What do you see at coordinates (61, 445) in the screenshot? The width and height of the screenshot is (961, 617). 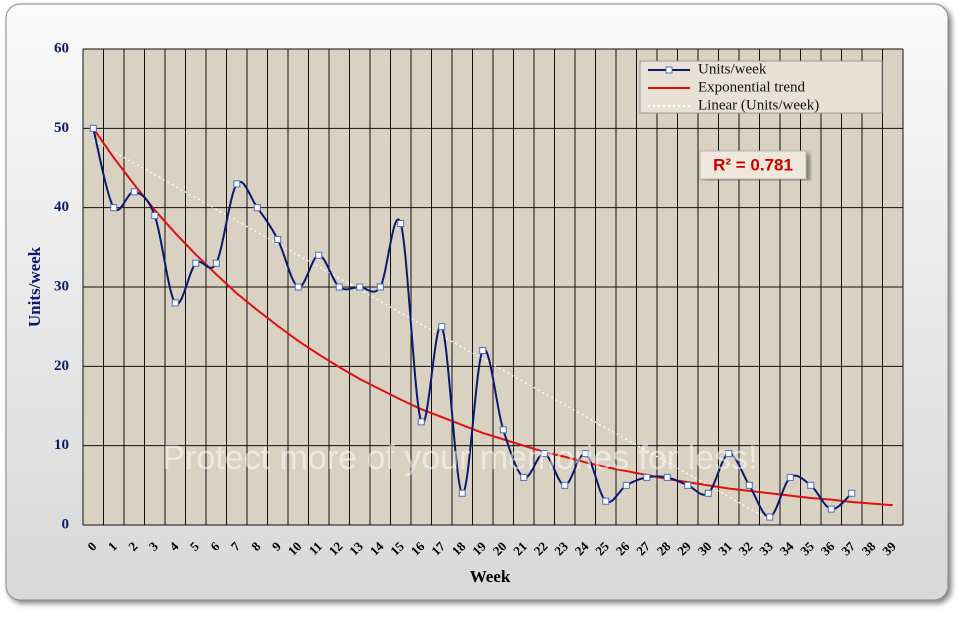 I see `y-tick-label: 10` at bounding box center [61, 445].